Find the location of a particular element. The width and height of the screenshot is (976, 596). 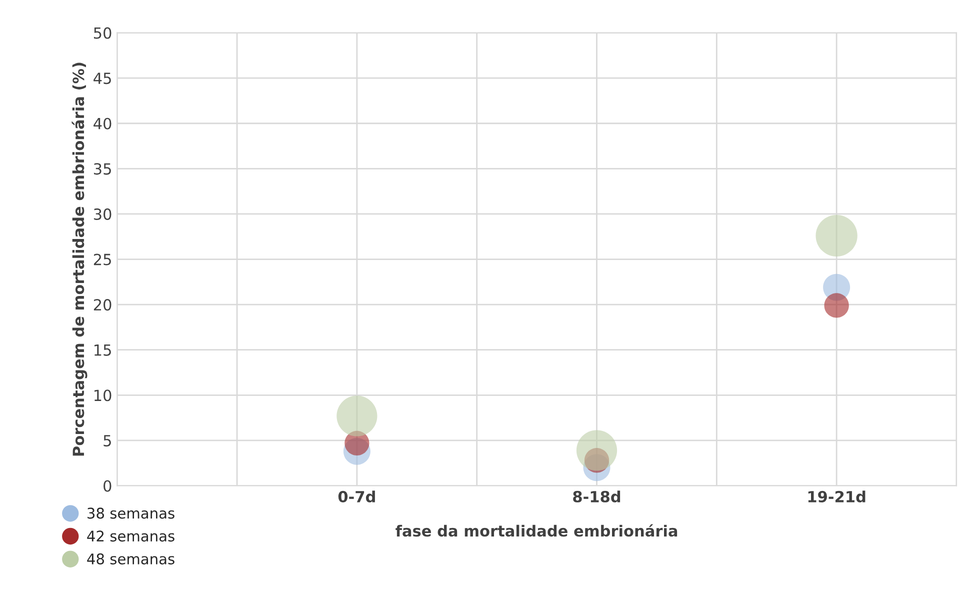

x-tick-label: 19-21d is located at coordinates (837, 496).